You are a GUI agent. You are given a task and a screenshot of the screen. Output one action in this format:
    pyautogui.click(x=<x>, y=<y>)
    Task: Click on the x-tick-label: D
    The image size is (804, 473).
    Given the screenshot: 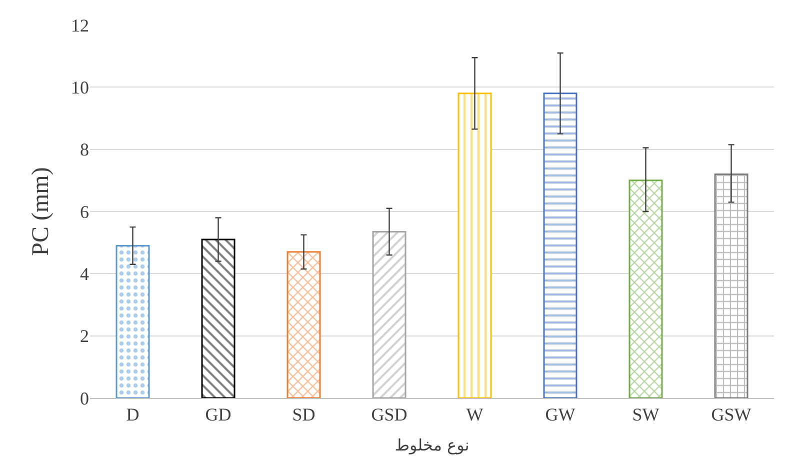 What is the action you would take?
    pyautogui.click(x=133, y=414)
    